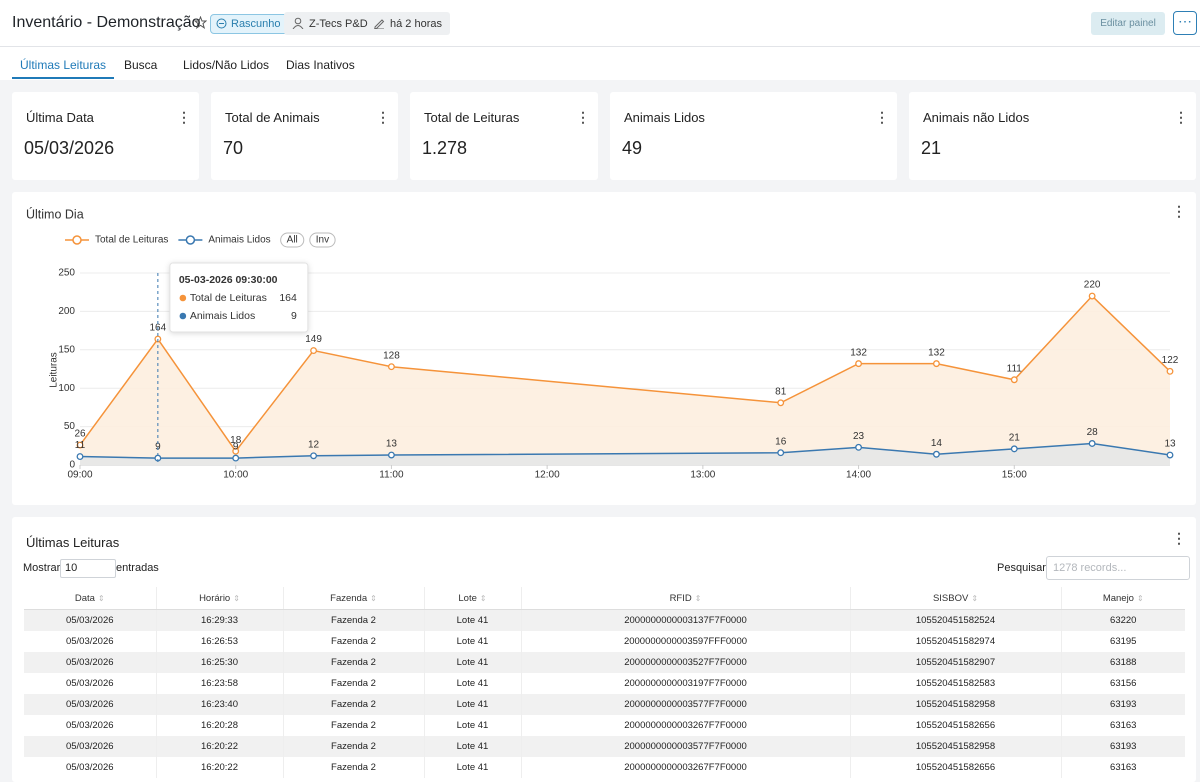 The width and height of the screenshot is (1200, 782). What do you see at coordinates (239, 240) in the screenshot?
I see `legend-label: Animais Lidos` at bounding box center [239, 240].